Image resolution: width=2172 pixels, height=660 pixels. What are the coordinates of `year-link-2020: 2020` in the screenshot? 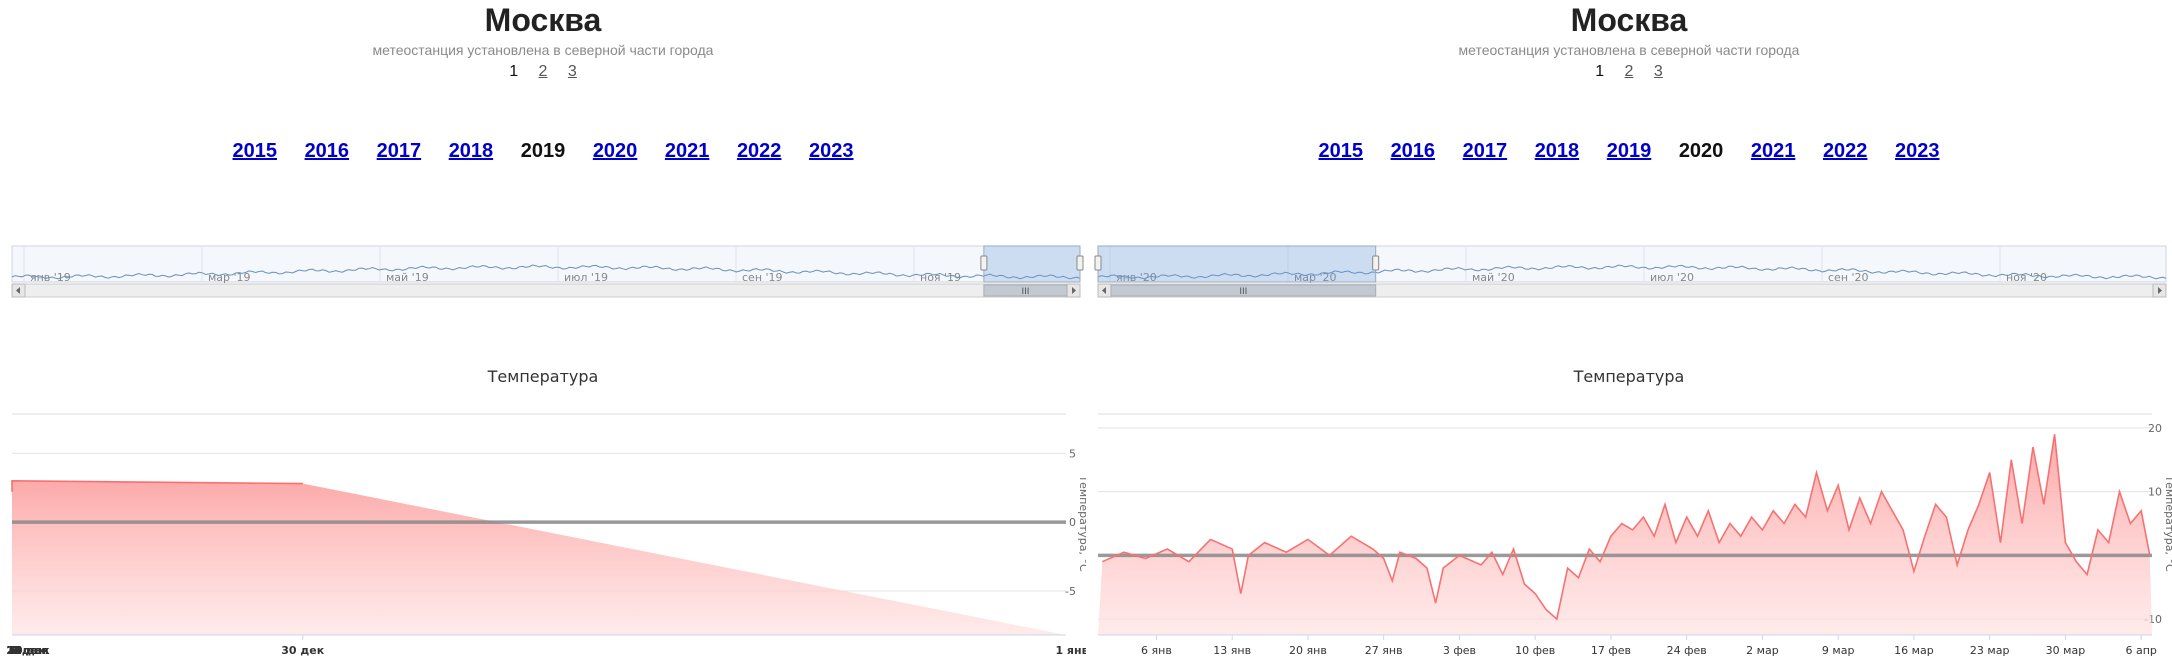 It's located at (615, 151).